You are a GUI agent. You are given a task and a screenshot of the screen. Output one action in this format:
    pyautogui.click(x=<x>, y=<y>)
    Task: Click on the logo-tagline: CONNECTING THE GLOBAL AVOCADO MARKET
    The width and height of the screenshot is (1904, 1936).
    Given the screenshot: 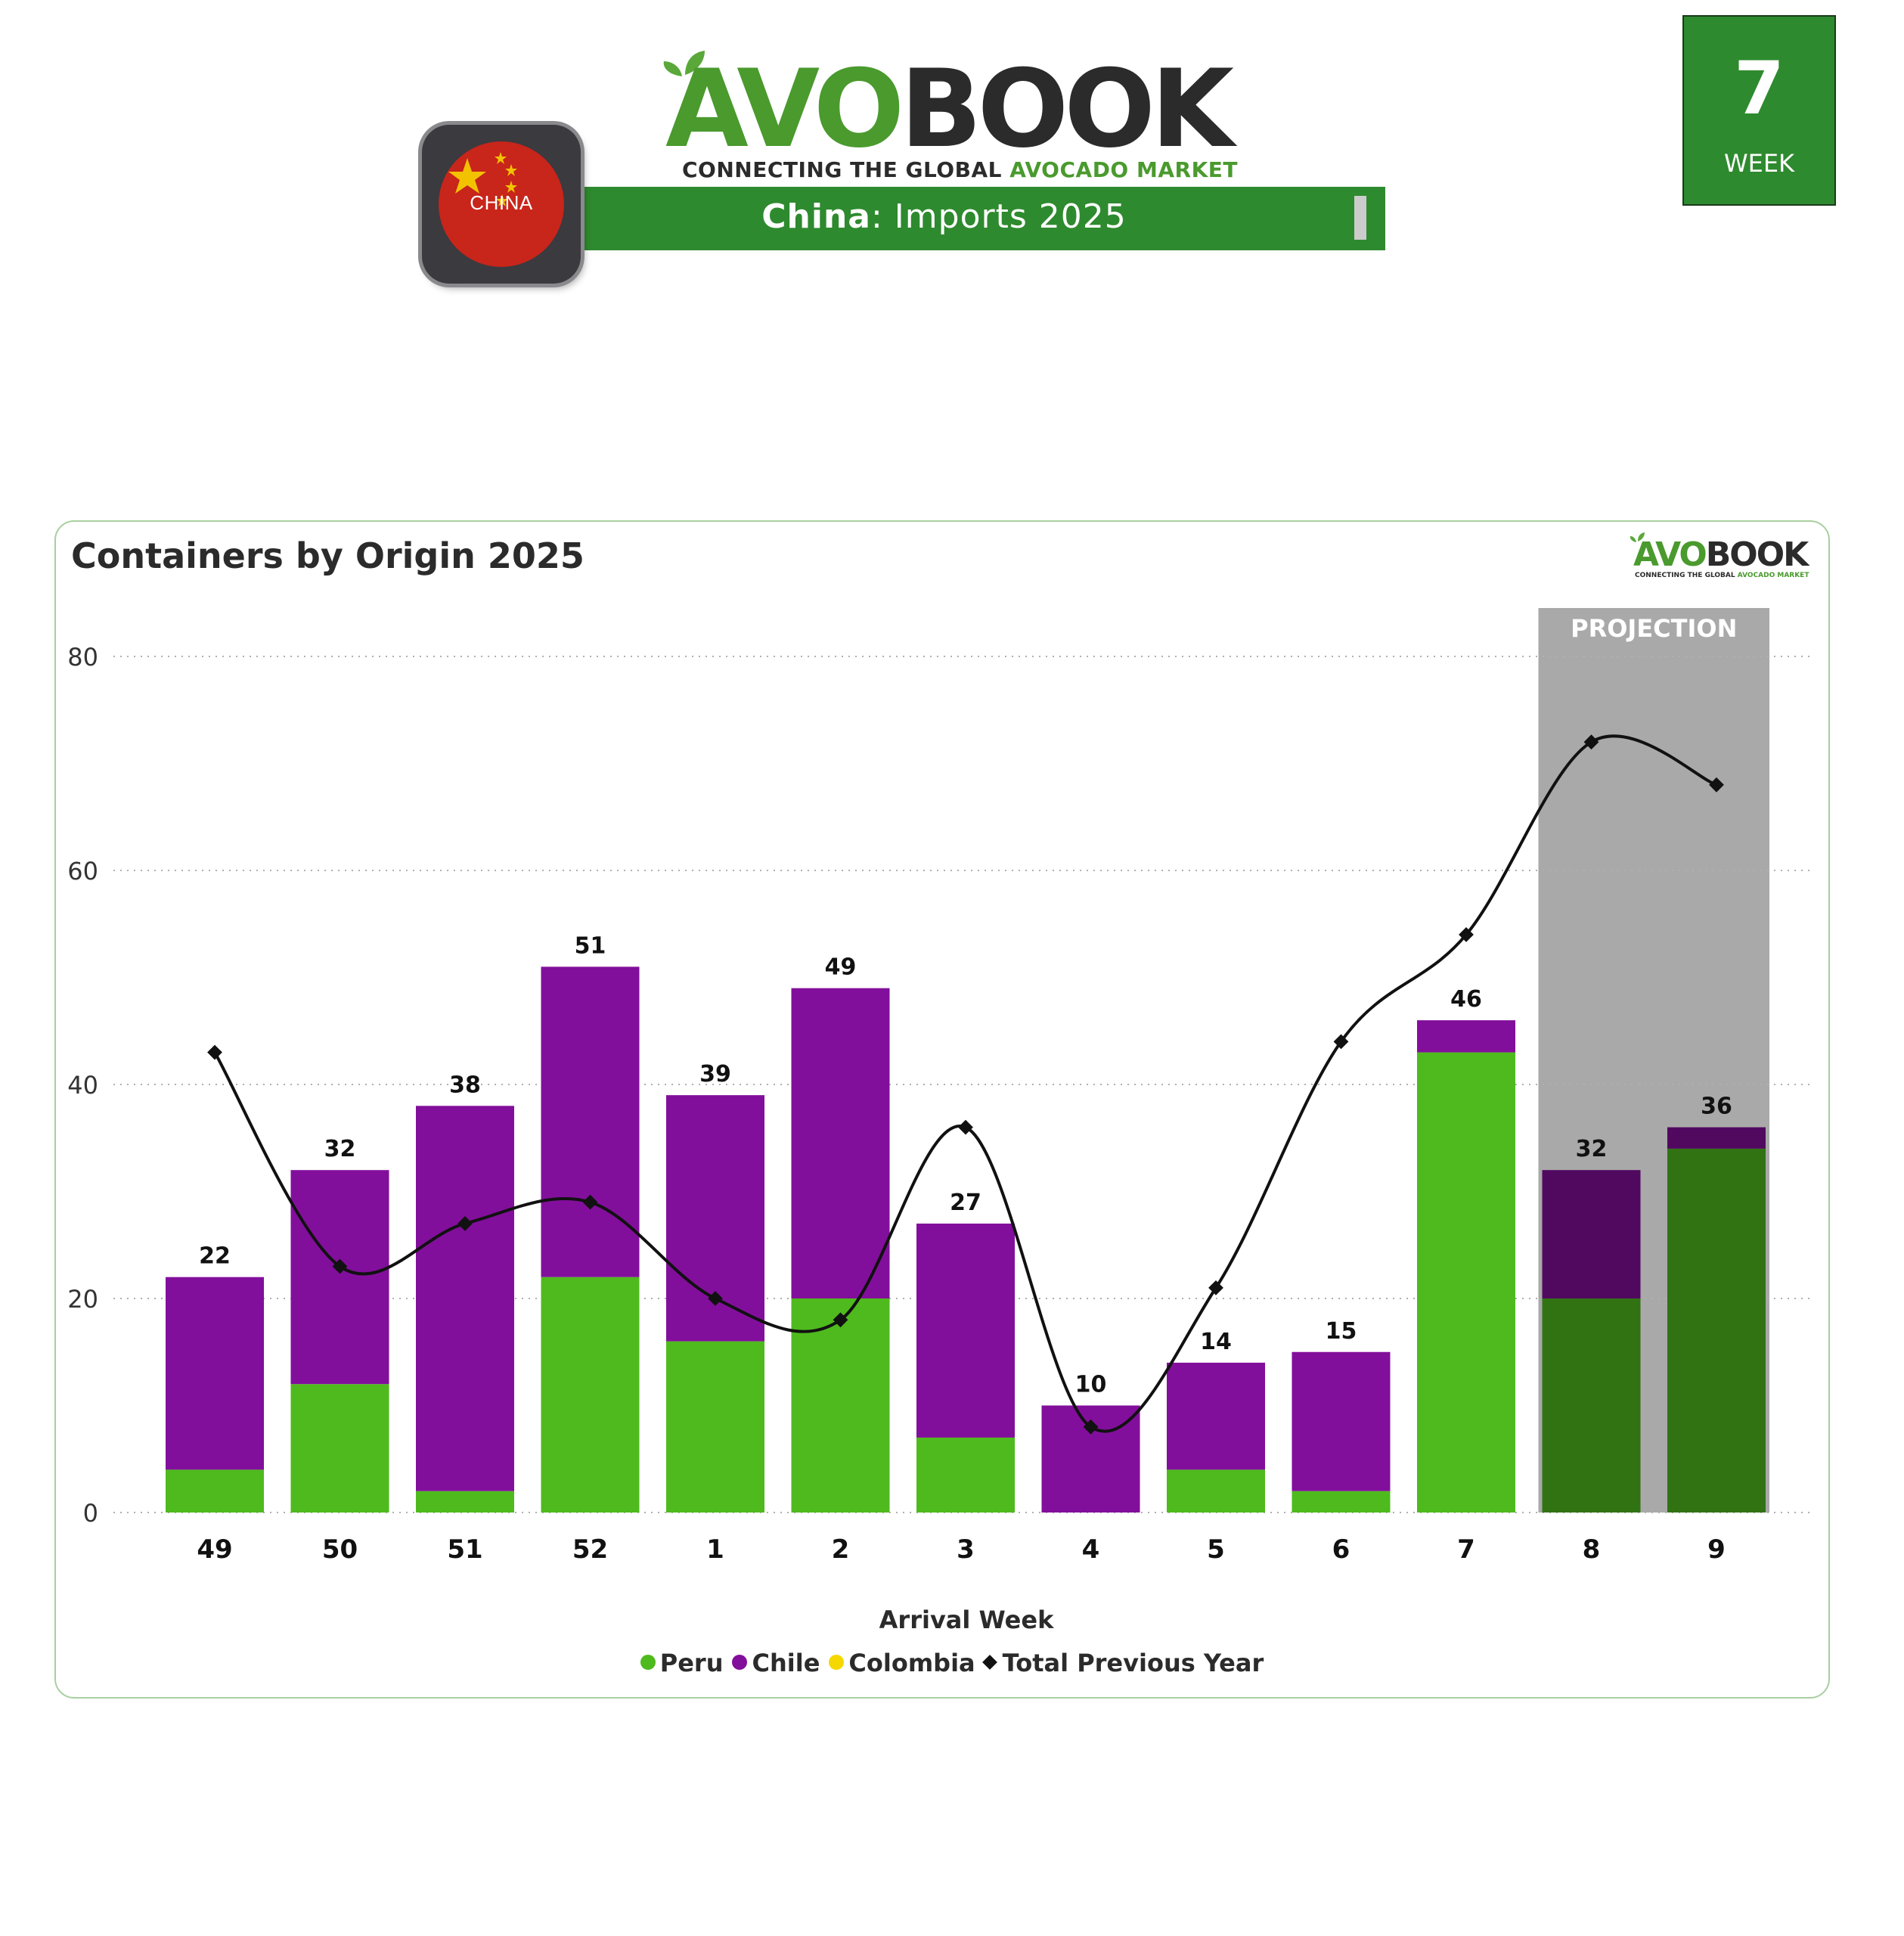 What is the action you would take?
    pyautogui.click(x=960, y=169)
    